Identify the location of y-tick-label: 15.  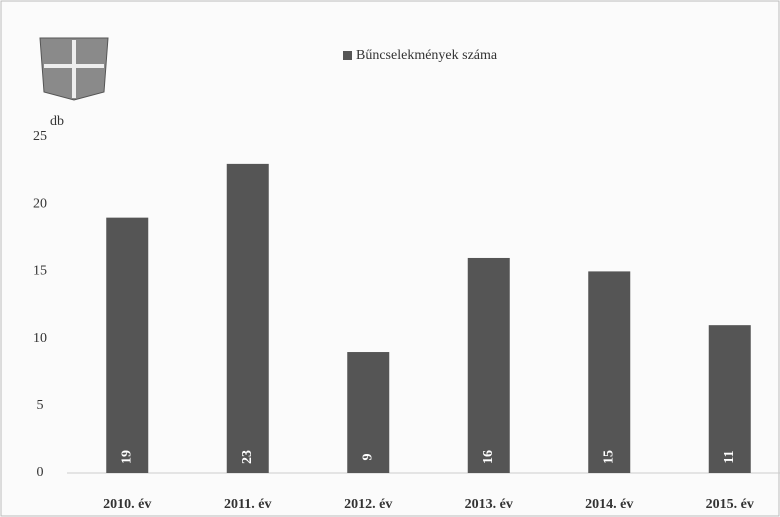
(40, 271).